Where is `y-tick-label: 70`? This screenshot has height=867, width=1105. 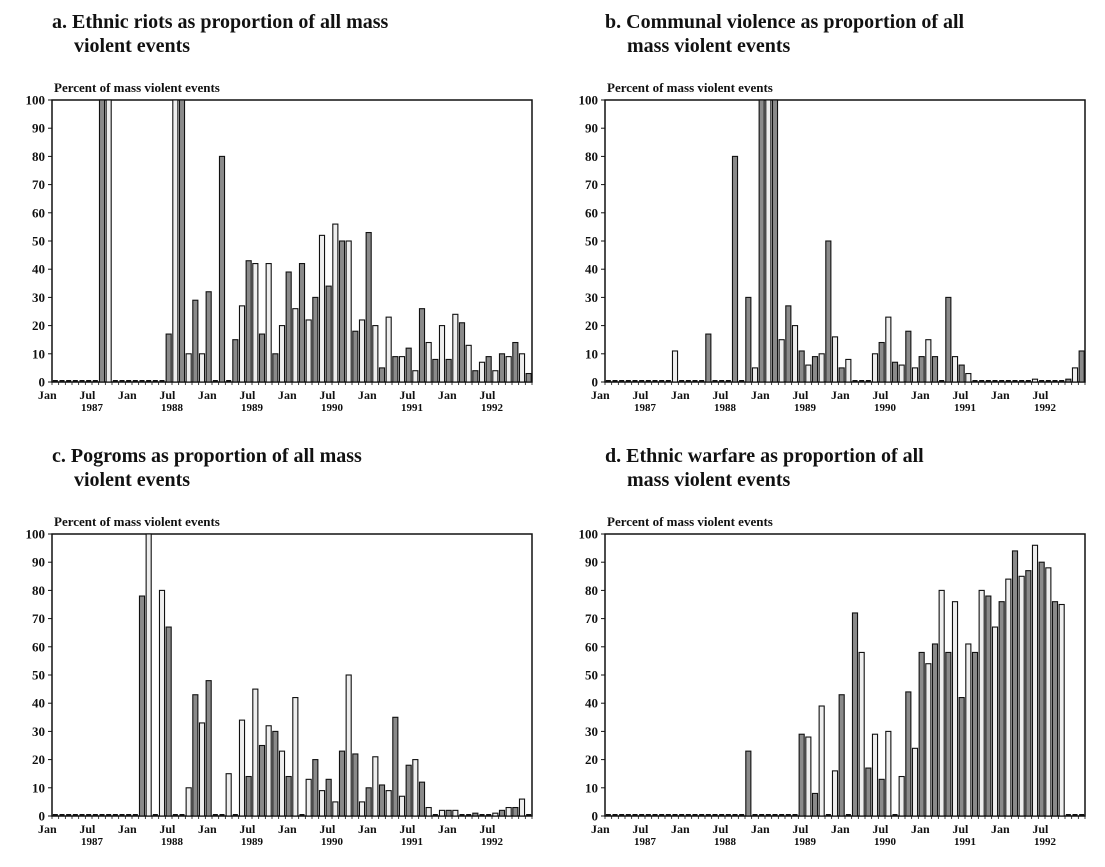 y-tick-label: 70 is located at coordinates (591, 184).